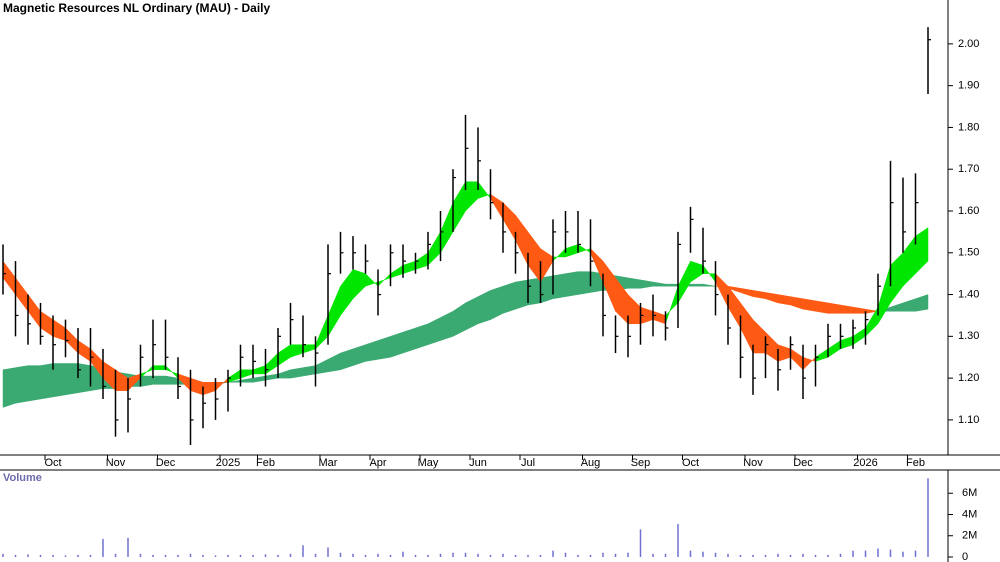 This screenshot has height=562, width=1000. What do you see at coordinates (753, 463) in the screenshot?
I see `x-tick-label: Nov` at bounding box center [753, 463].